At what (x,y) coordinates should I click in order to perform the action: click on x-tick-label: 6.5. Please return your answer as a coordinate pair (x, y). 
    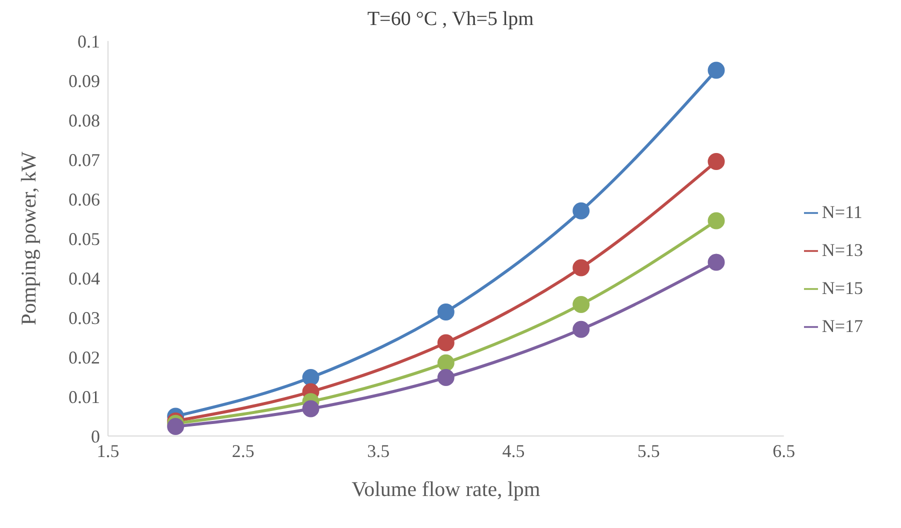
    Looking at the image, I should click on (784, 450).